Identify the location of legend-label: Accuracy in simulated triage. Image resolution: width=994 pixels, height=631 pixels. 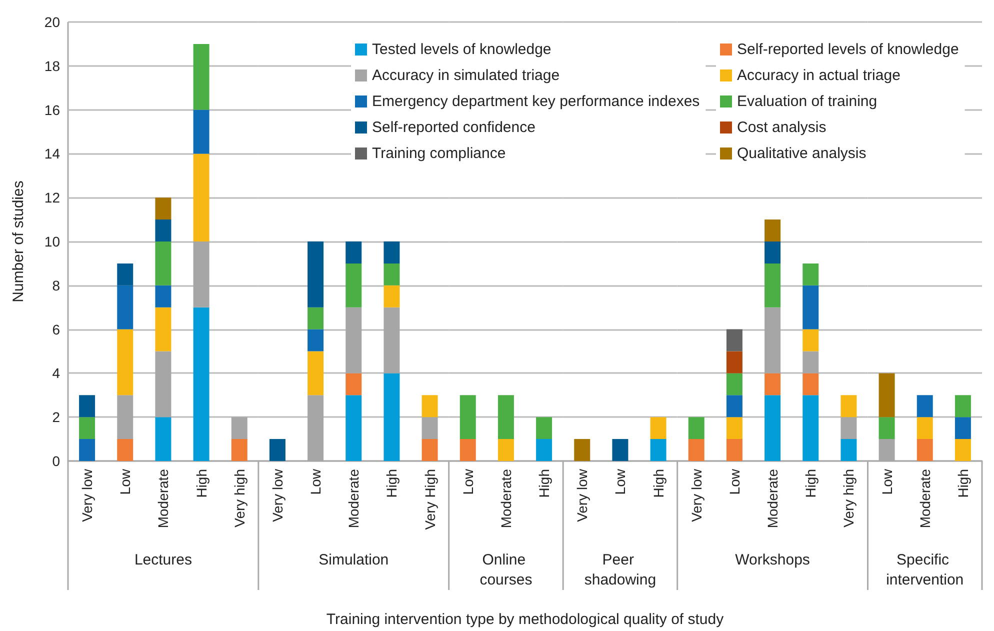
(466, 75).